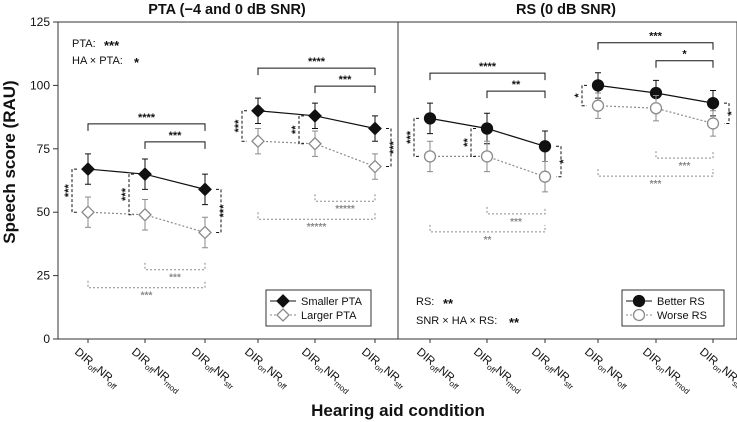 The image size is (737, 422). I want to click on legend-1: Smaller PTA Larger PTA, so click(318, 308).